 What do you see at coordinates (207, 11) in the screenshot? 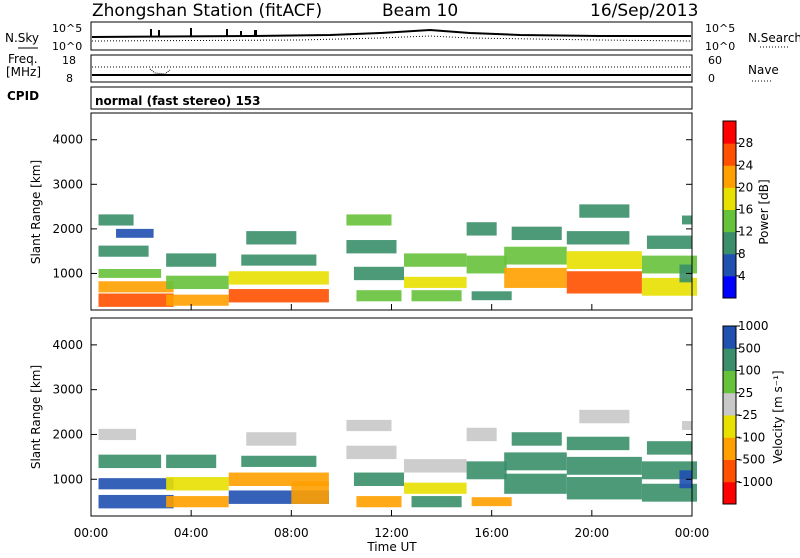
I see `station-title: Zhongshan Station (fitACF)` at bounding box center [207, 11].